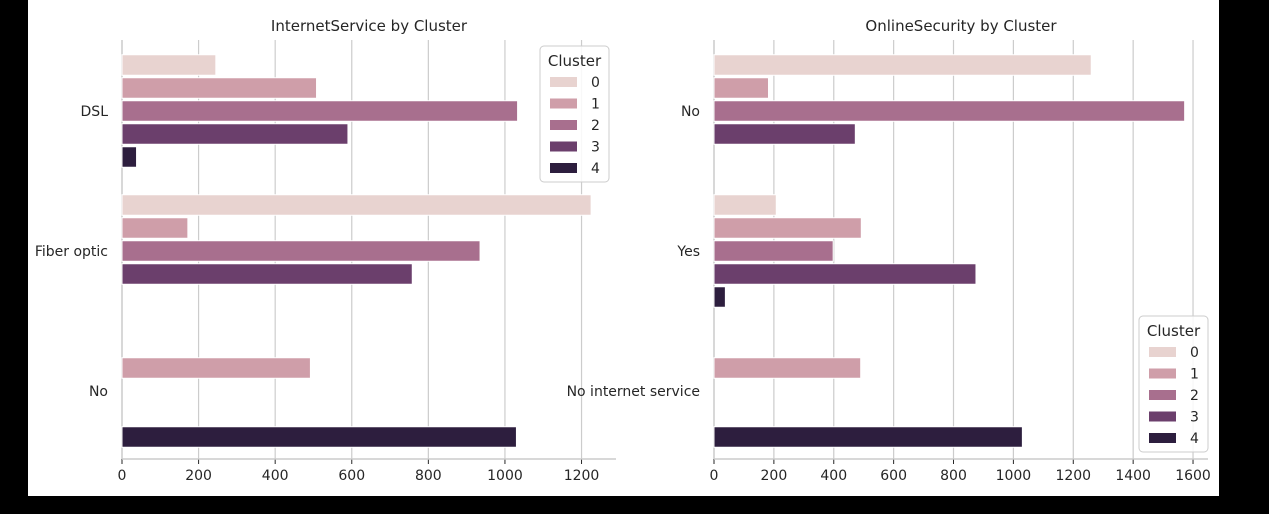 The width and height of the screenshot is (1269, 514). Describe the element at coordinates (1193, 476) in the screenshot. I see `x-tick-label: 1600` at that location.